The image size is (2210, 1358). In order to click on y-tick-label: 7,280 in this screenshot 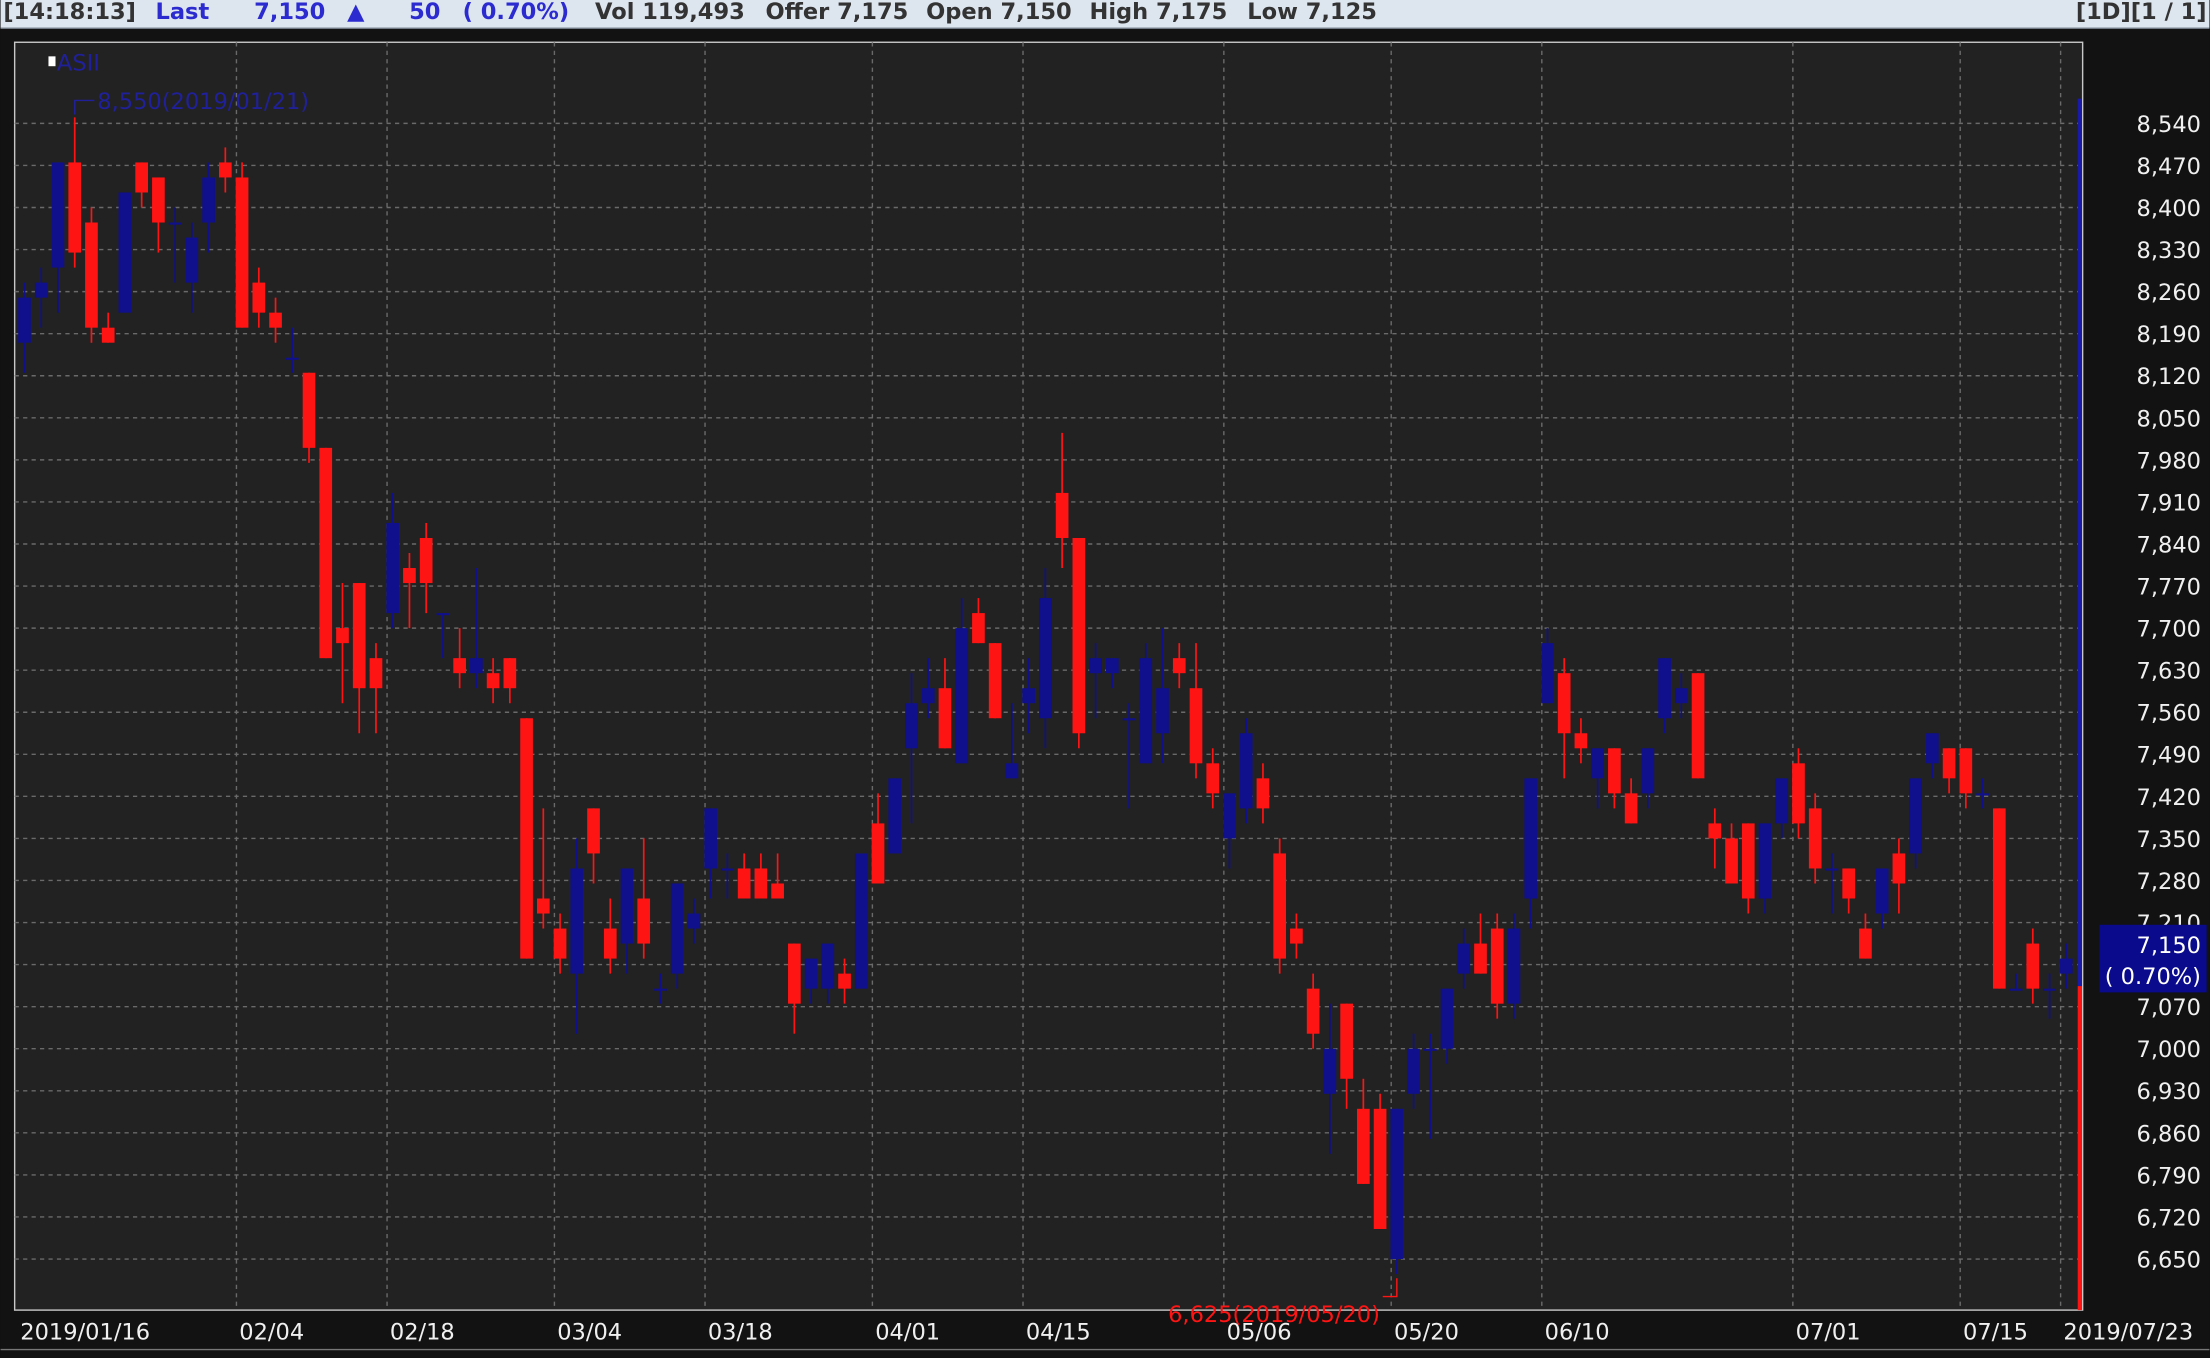, I will do `click(2169, 882)`.